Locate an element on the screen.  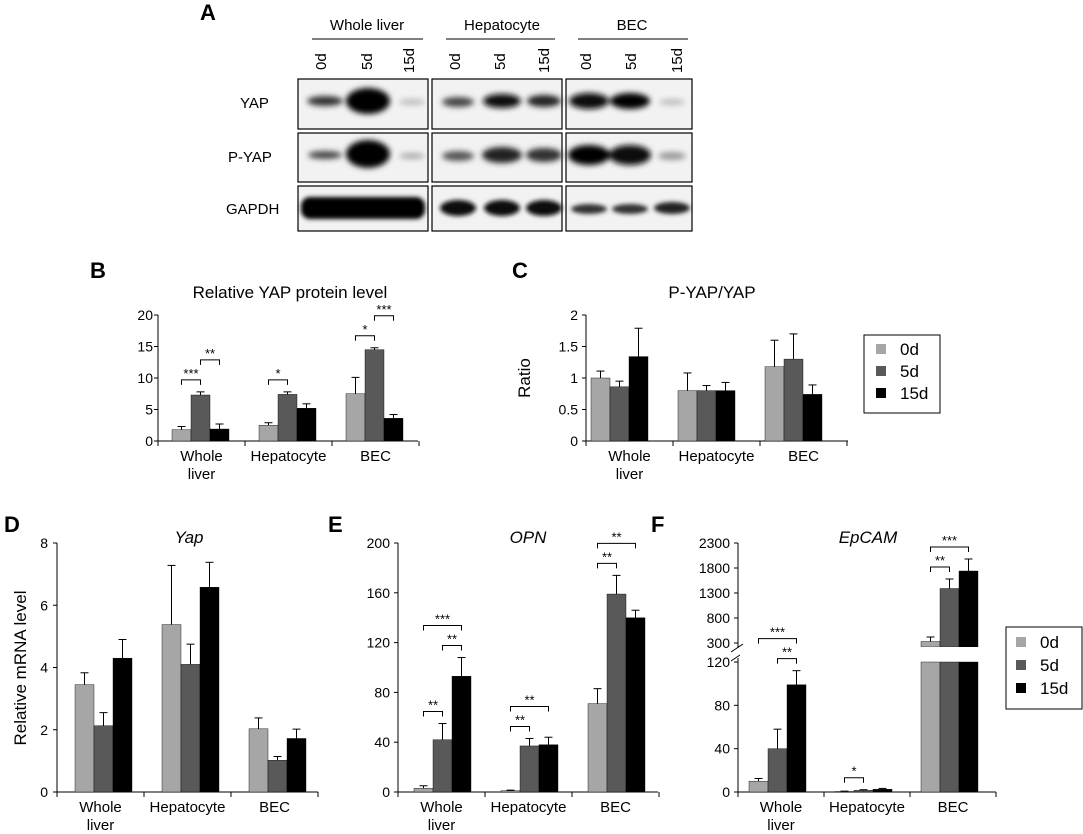
chart-title: EpCAM is located at coordinates (868, 537).